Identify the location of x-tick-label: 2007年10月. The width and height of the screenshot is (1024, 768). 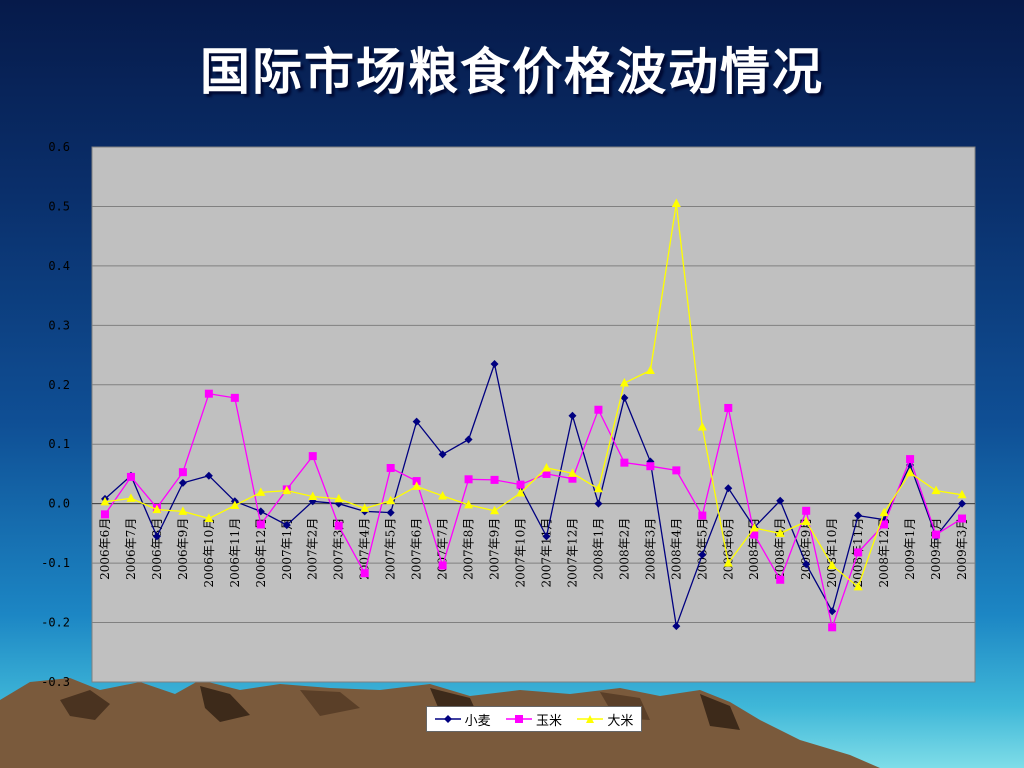
(521, 553).